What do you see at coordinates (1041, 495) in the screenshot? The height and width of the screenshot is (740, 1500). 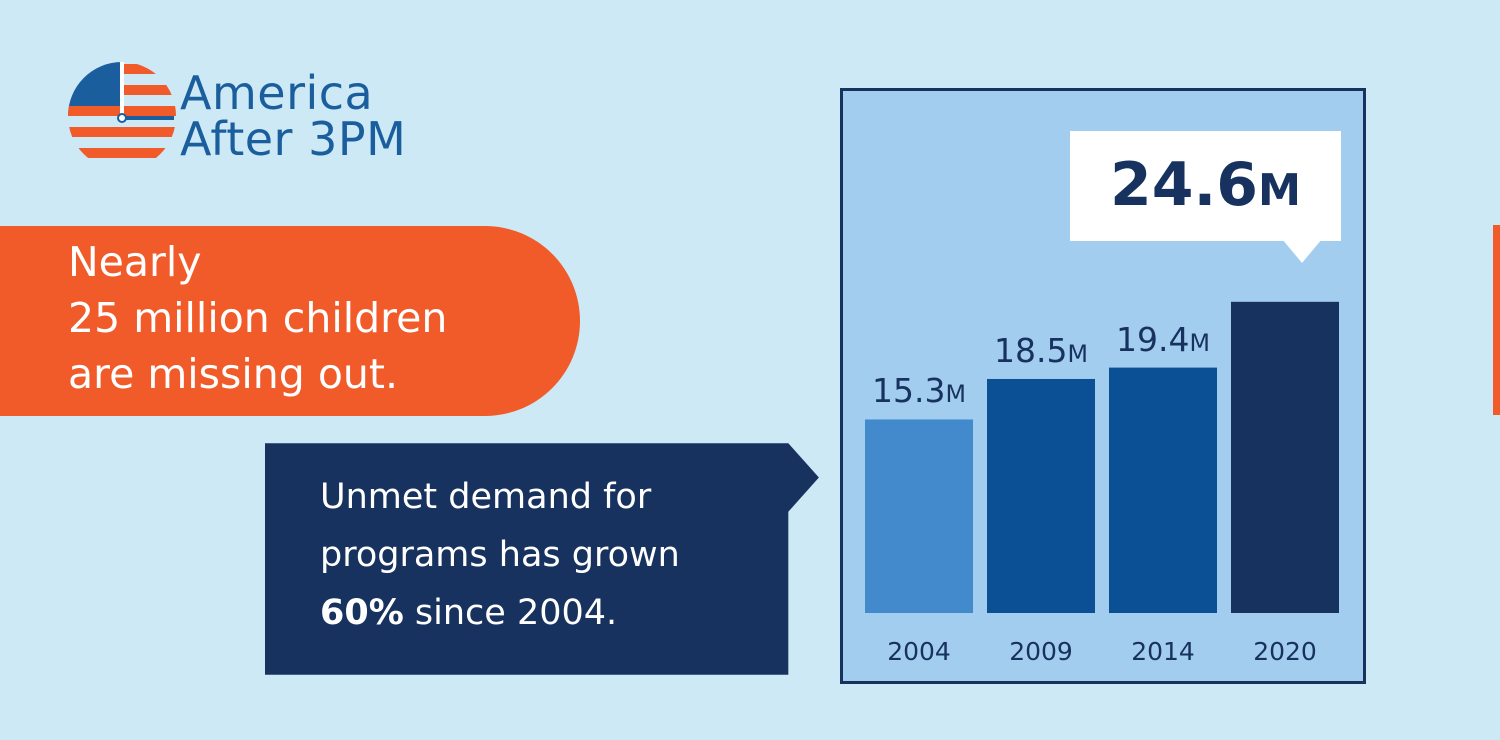 I see `bar-2009` at bounding box center [1041, 495].